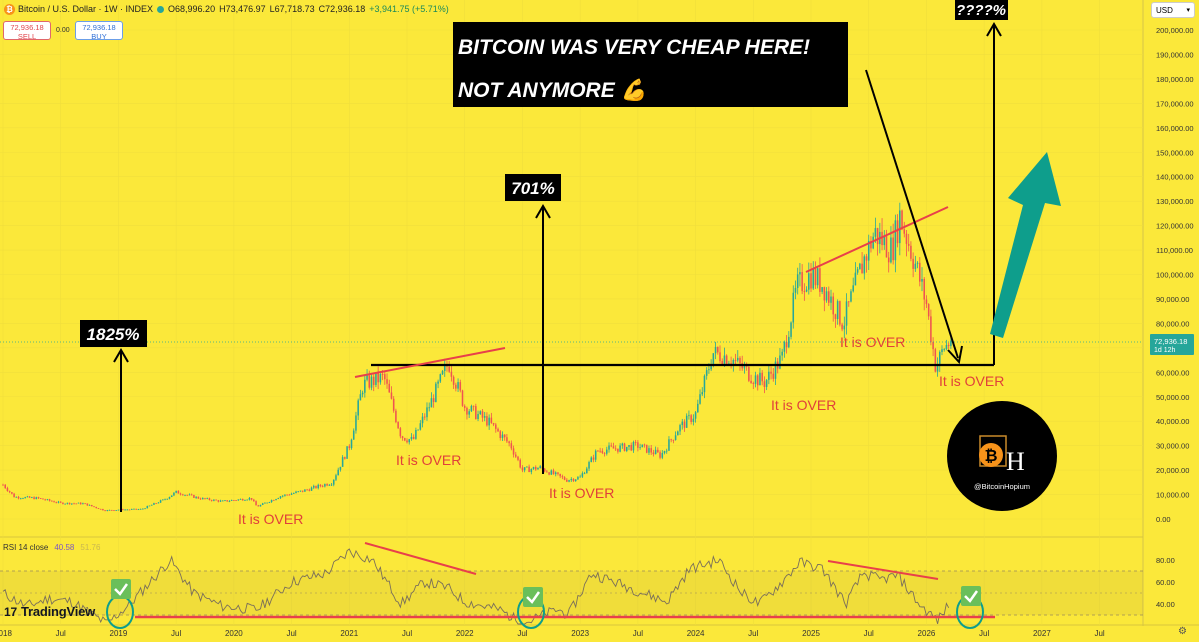 The height and width of the screenshot is (642, 1199). What do you see at coordinates (1173, 10) in the screenshot?
I see `currency-select: USD ▾` at bounding box center [1173, 10].